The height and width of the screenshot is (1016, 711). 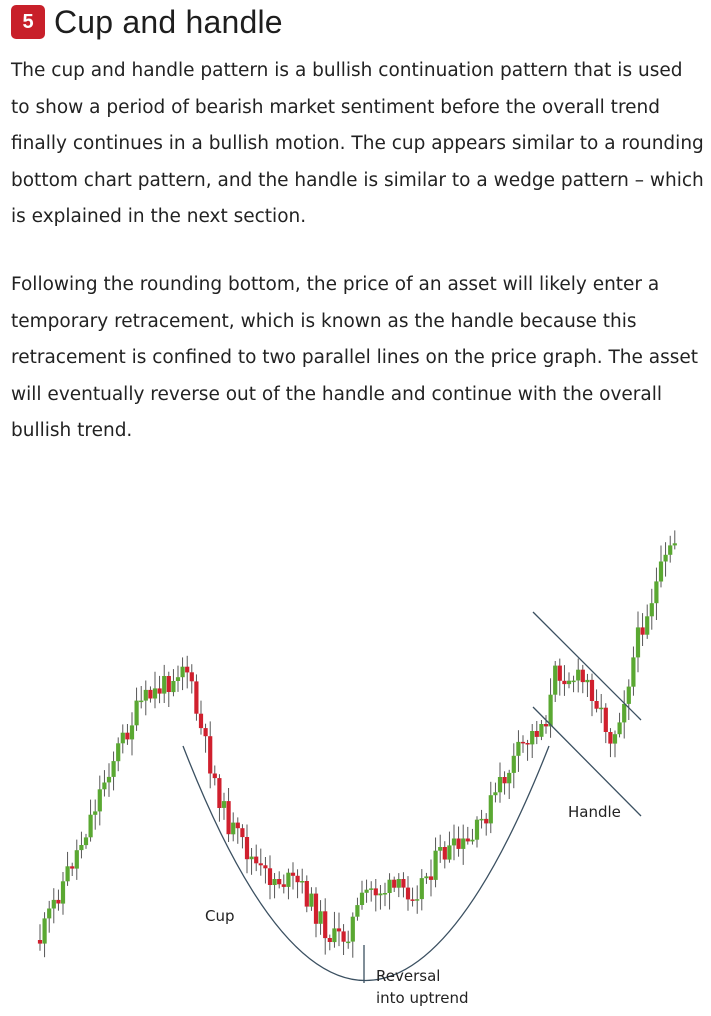 What do you see at coordinates (366, 863) in the screenshot?
I see `cup-curve` at bounding box center [366, 863].